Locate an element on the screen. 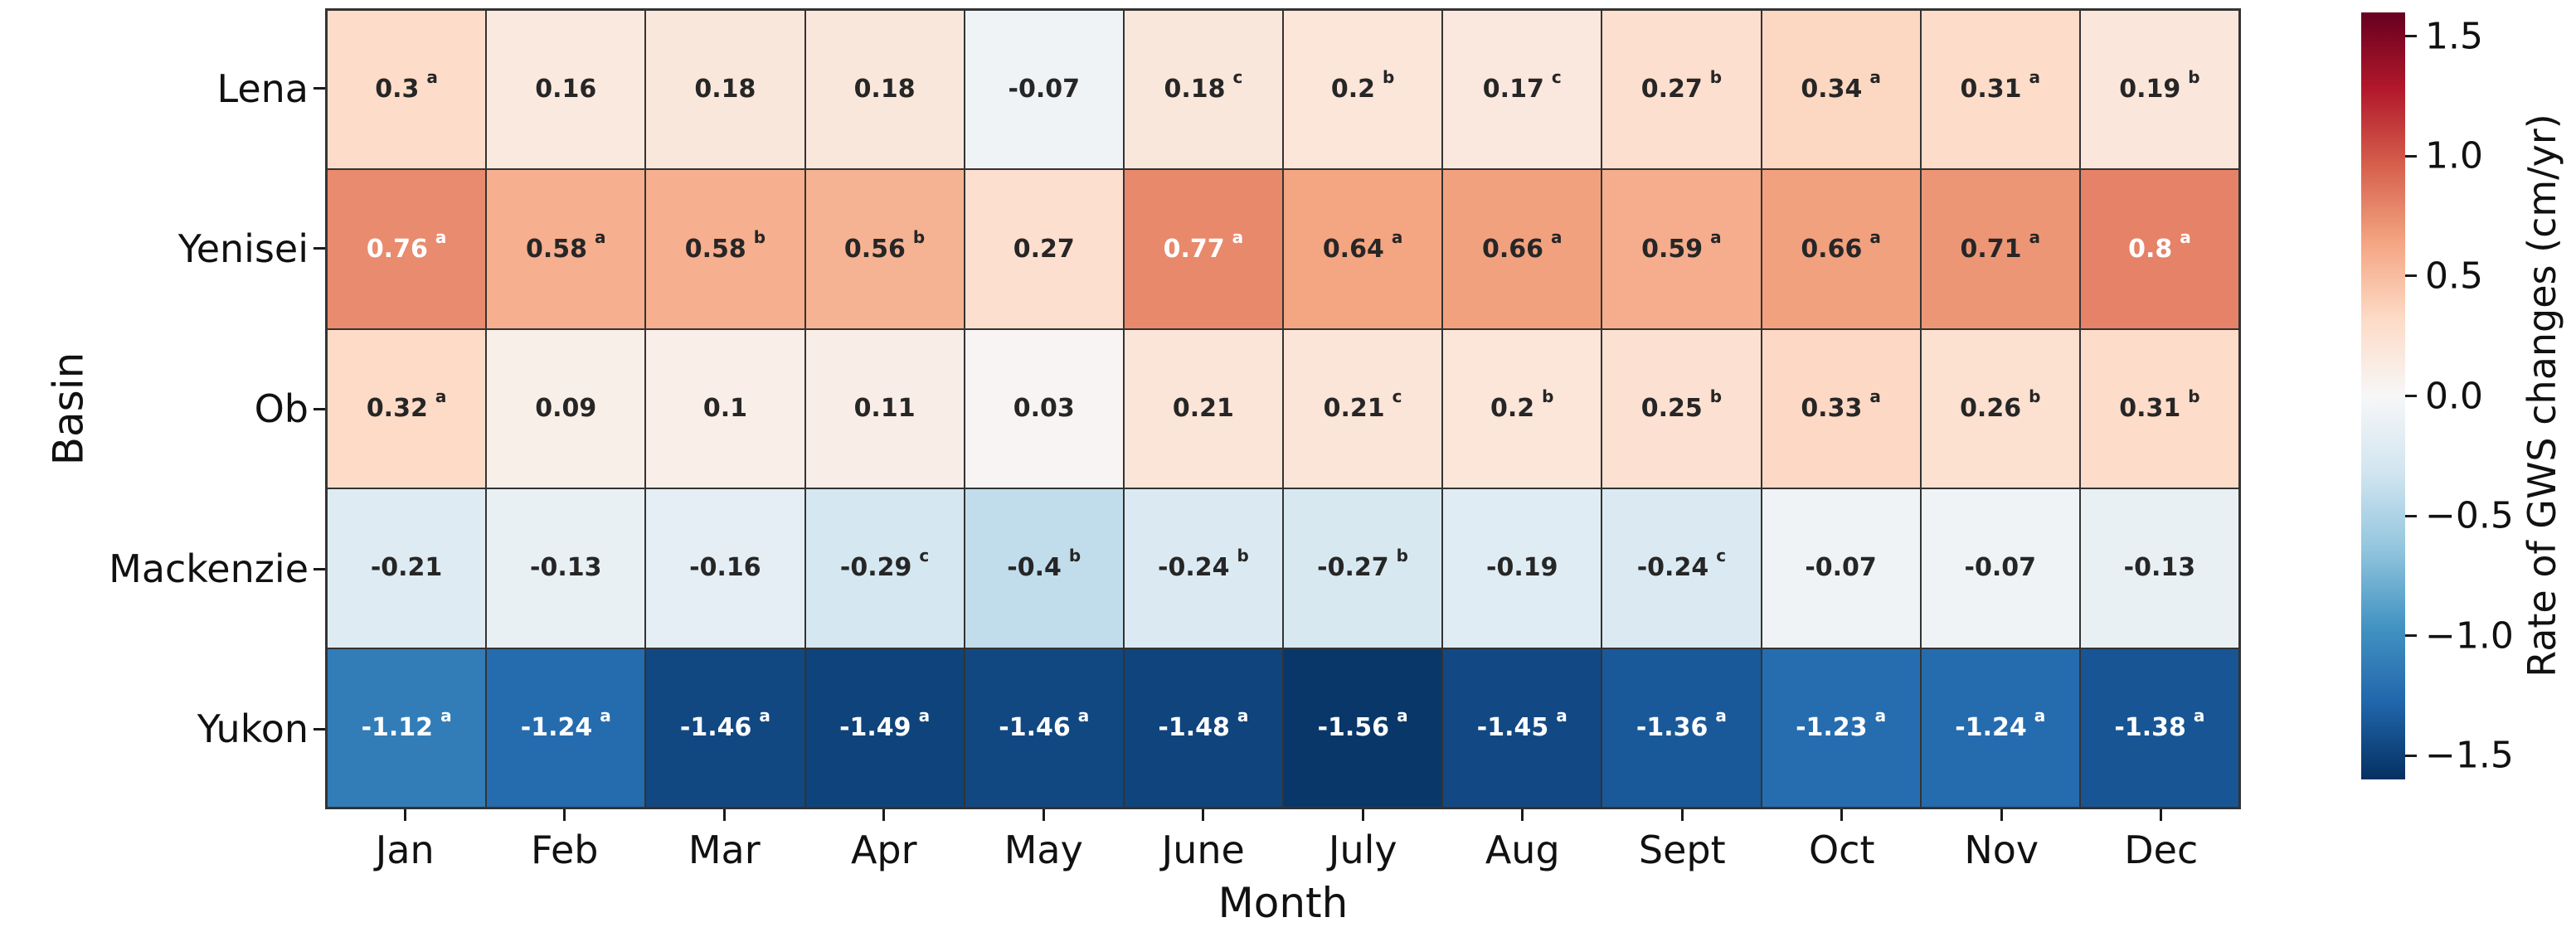 The width and height of the screenshot is (2576, 932). cell-value: -1.56 is located at coordinates (1353, 727).